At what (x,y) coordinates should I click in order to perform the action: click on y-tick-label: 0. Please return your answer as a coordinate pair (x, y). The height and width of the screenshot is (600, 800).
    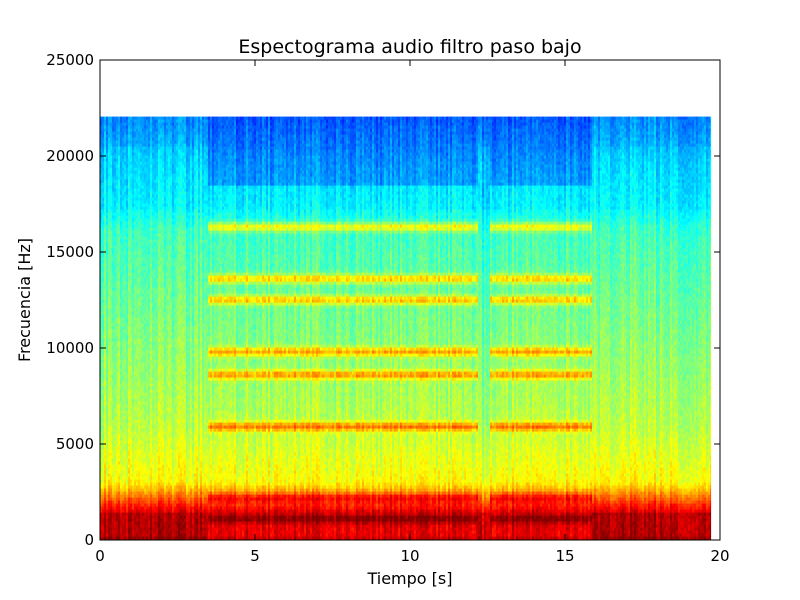
    Looking at the image, I should click on (89, 540).